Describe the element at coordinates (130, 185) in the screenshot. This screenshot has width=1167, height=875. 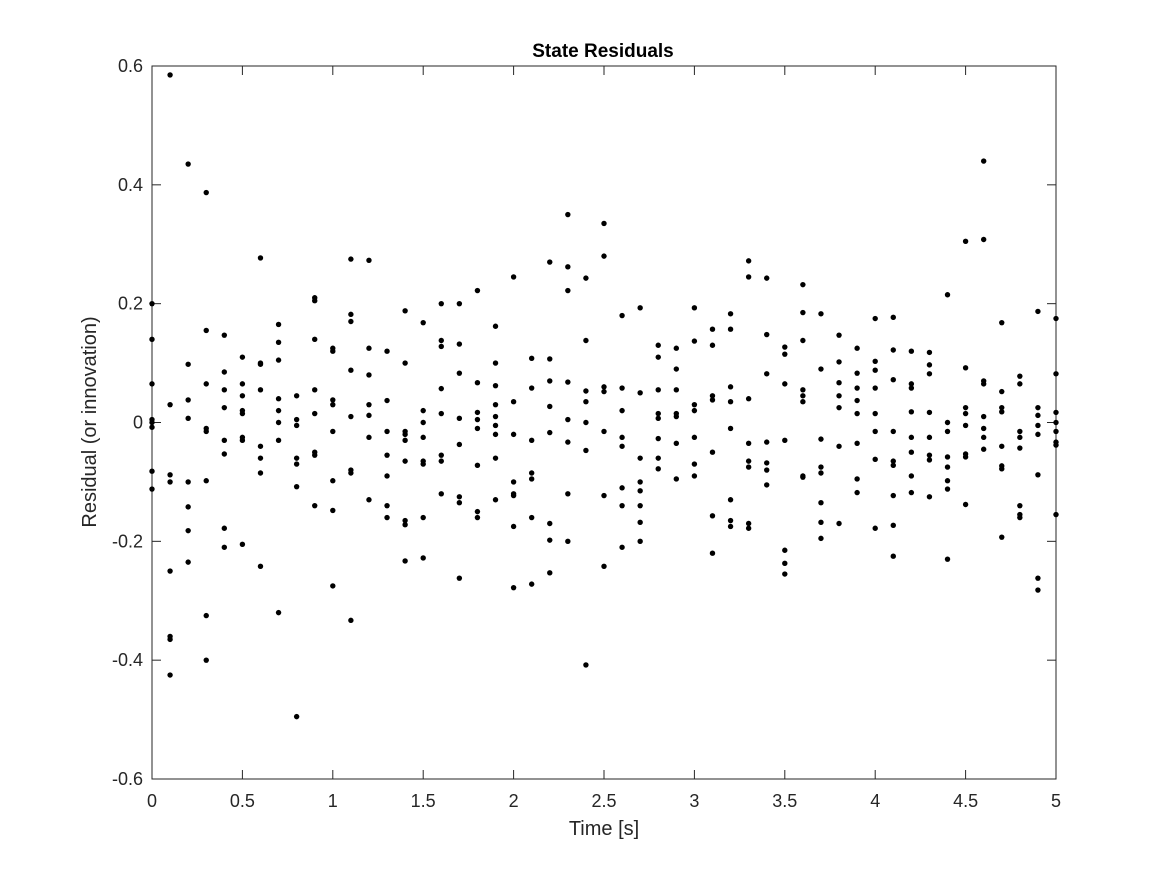
I see `y-tick-label: 0.4` at that location.